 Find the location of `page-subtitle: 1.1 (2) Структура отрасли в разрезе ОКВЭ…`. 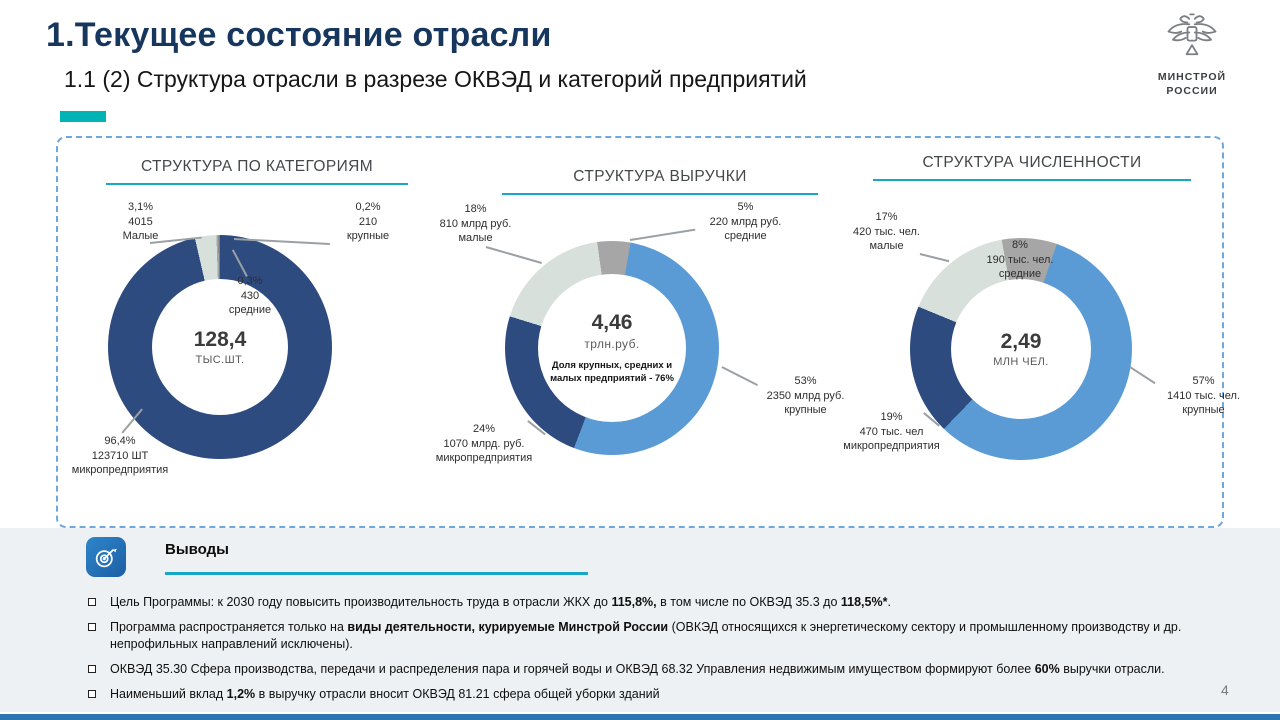

page-subtitle: 1.1 (2) Структура отрасли в разрезе ОКВЭ… is located at coordinates (435, 79).